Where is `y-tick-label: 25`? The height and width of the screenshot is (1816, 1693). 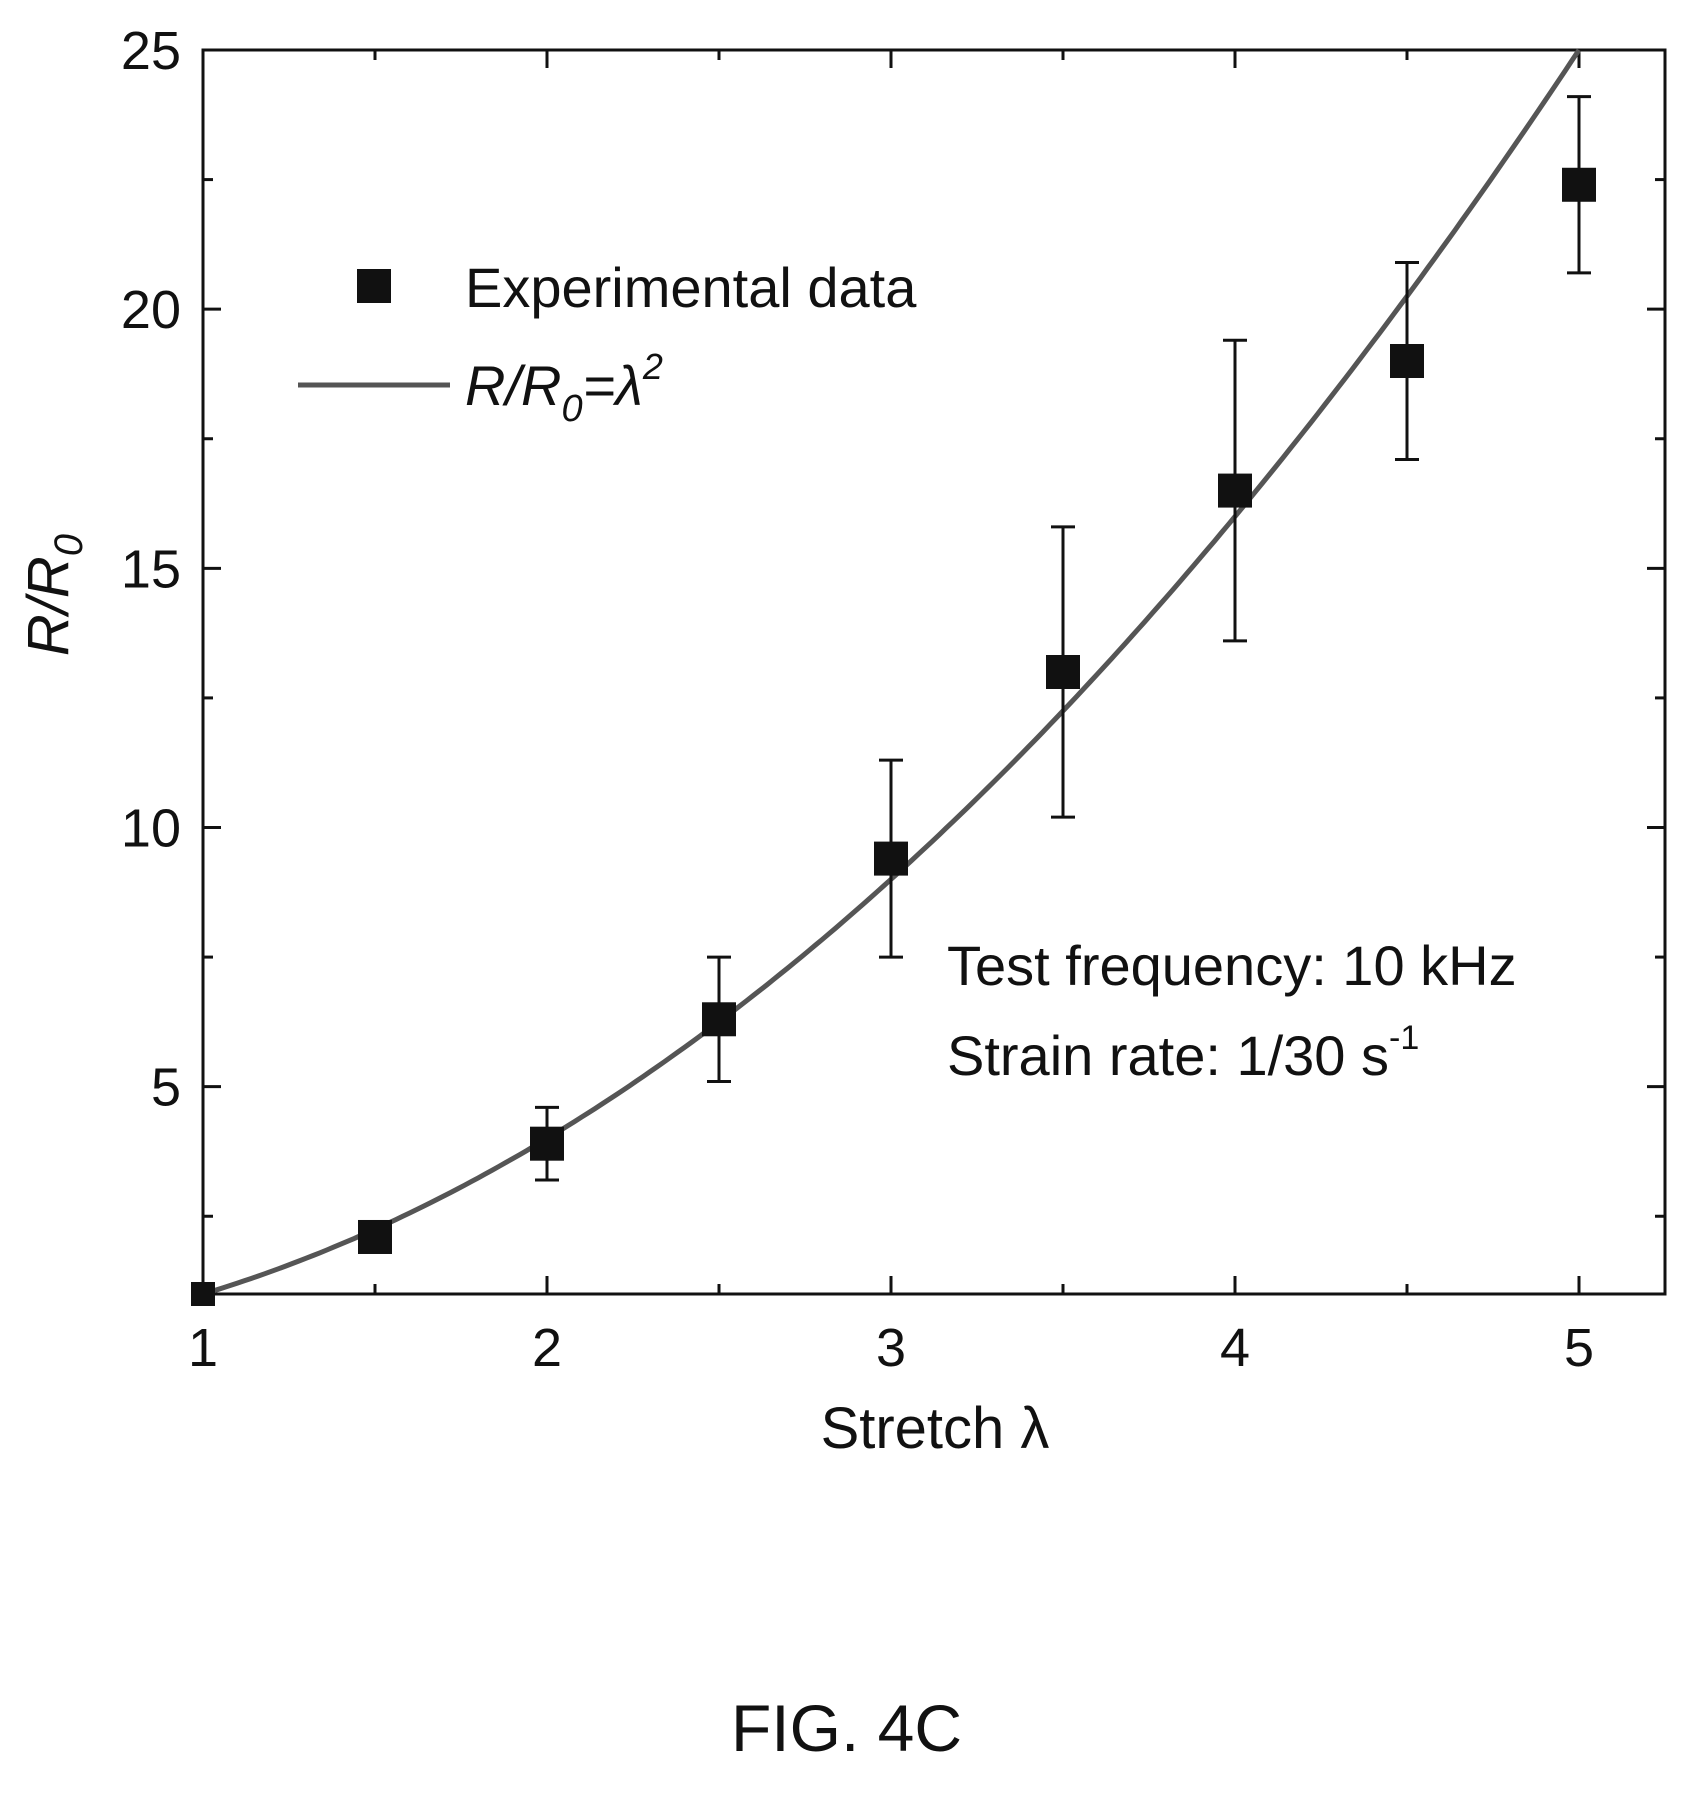 y-tick-label: 25 is located at coordinates (151, 51).